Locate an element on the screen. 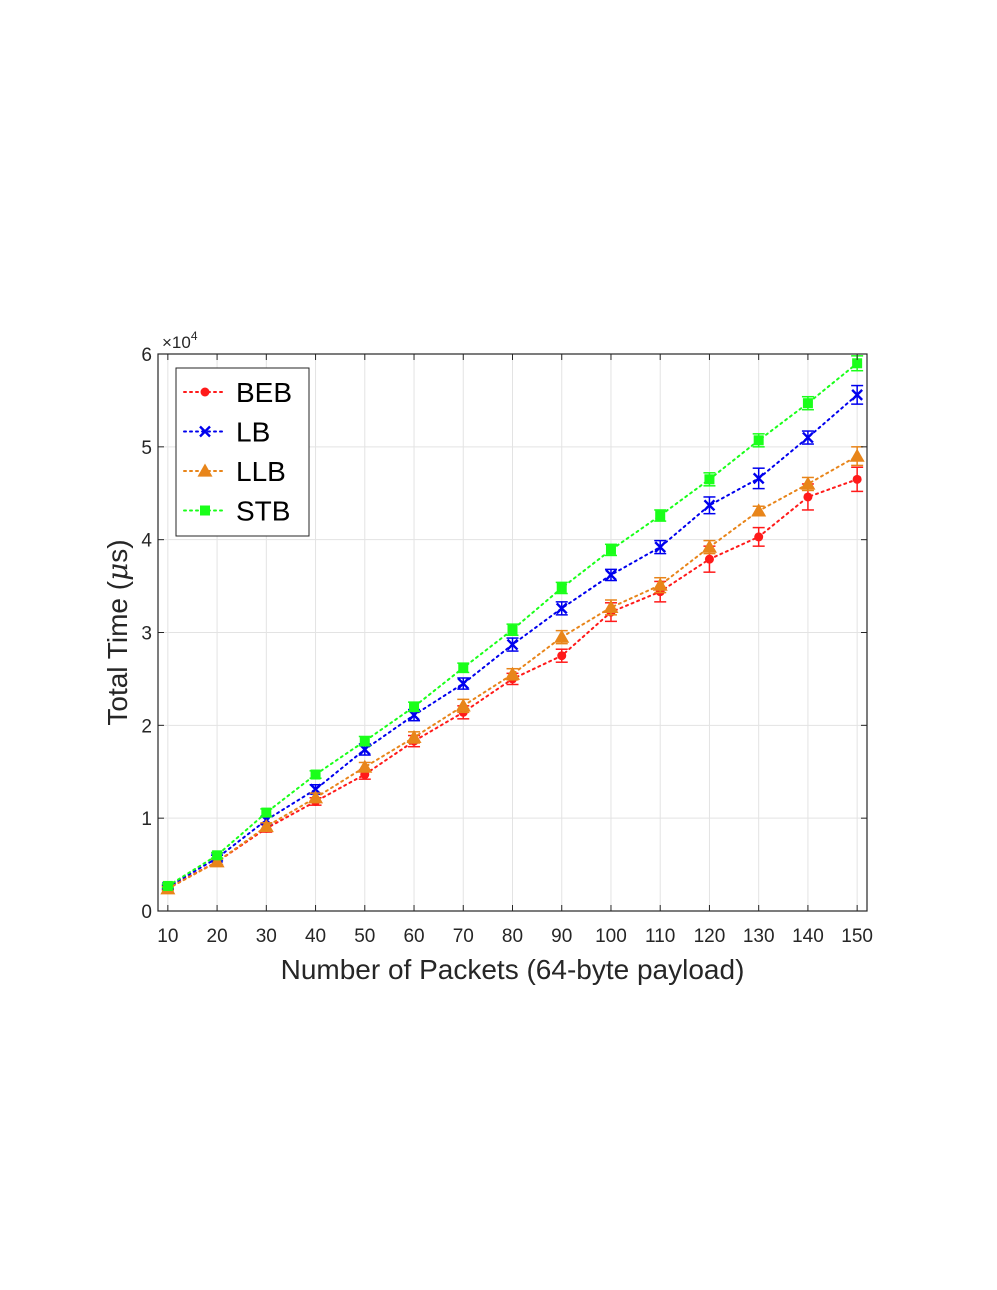 Image resolution: width=997 pixels, height=1290 pixels. x-tick-label: 90 is located at coordinates (561, 936).